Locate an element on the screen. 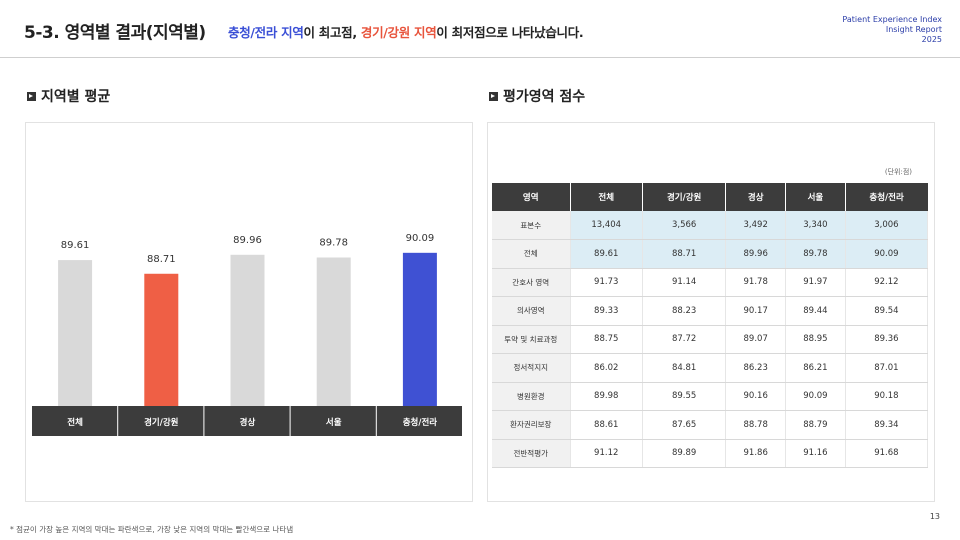  report-line-3: 2025 is located at coordinates (931, 39).